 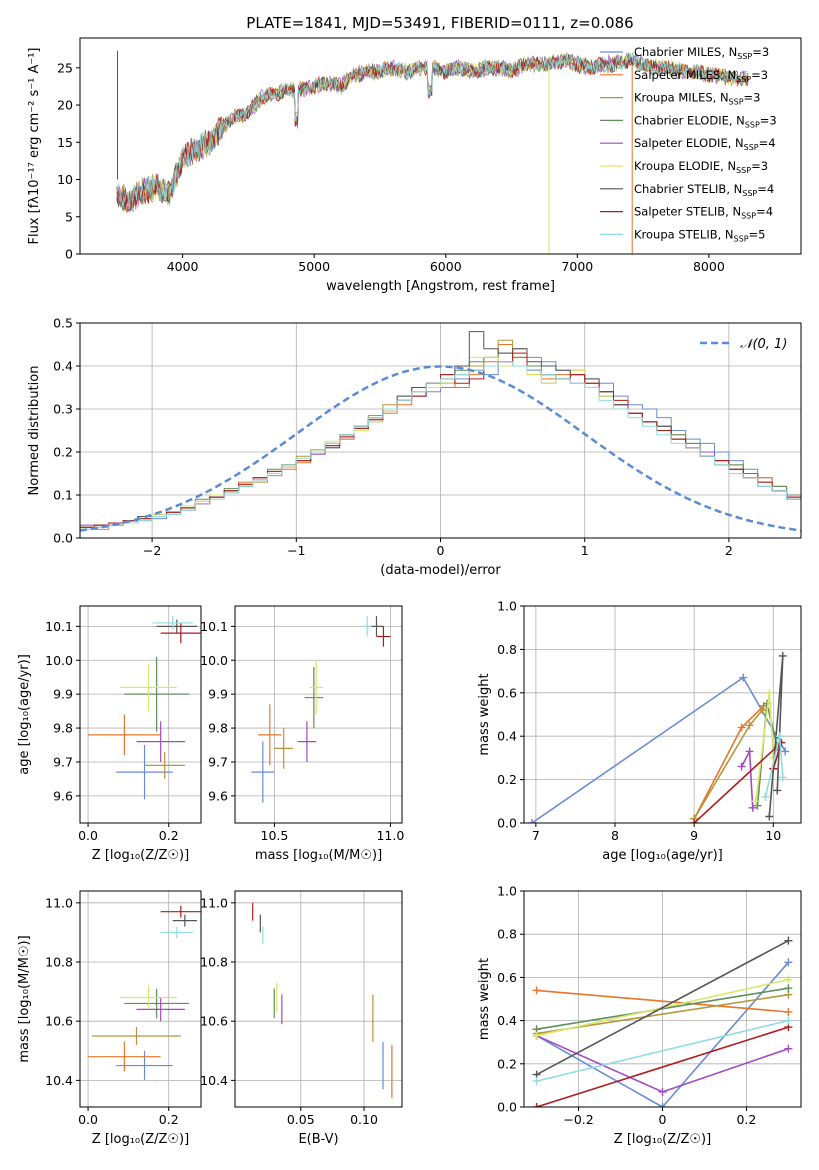 What do you see at coordinates (615, 835) in the screenshot?
I see `x-tick-label: 8` at bounding box center [615, 835].